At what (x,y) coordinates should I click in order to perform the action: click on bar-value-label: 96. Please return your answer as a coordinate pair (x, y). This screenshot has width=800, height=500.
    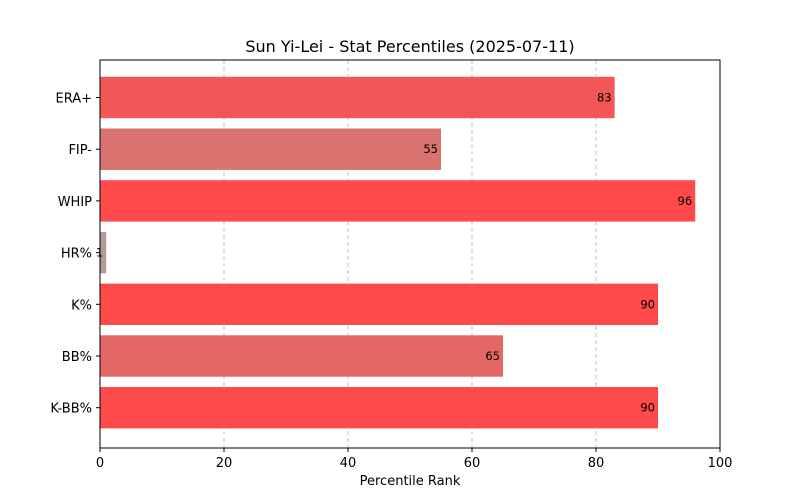
    Looking at the image, I should click on (685, 201).